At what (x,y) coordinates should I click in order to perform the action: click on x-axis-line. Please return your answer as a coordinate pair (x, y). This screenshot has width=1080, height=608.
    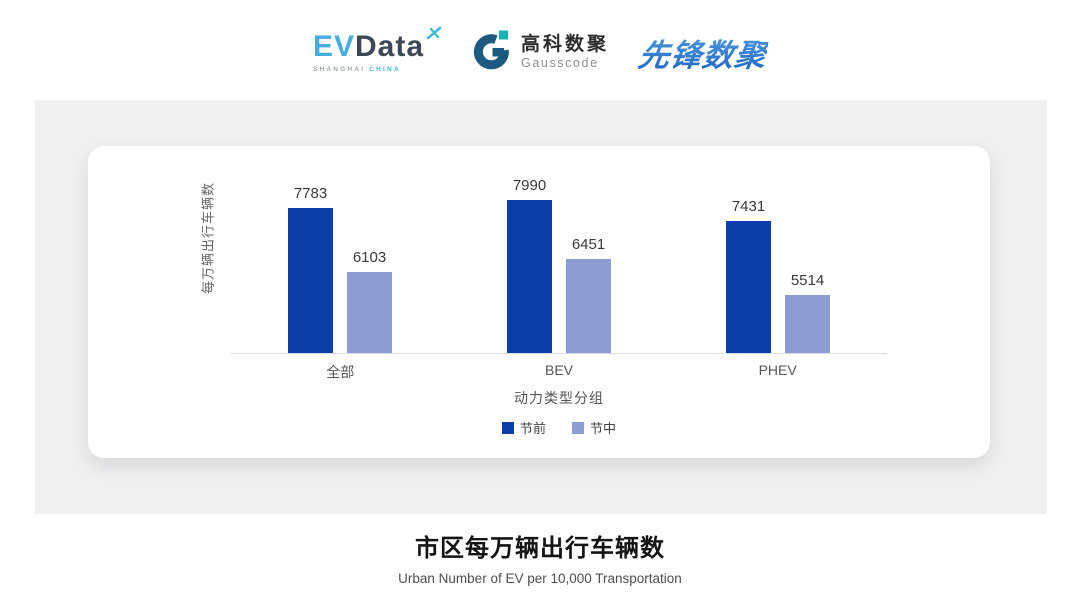
    Looking at the image, I should click on (559, 353).